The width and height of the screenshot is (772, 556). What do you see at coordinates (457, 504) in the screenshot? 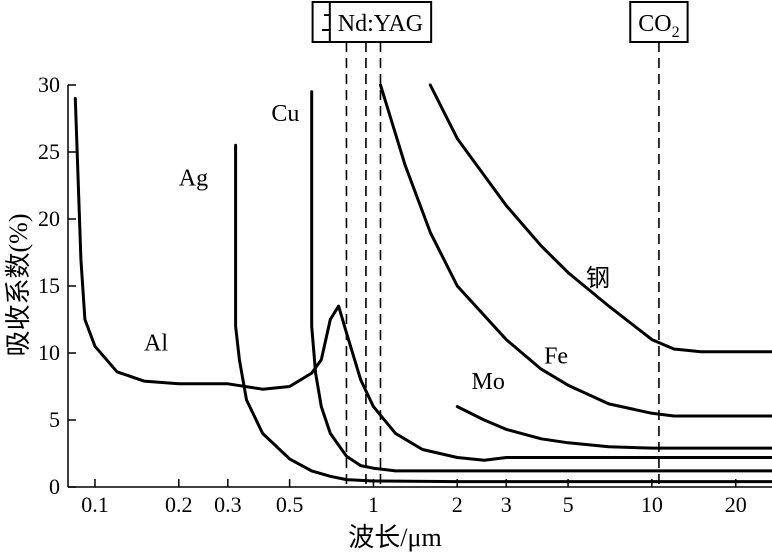
I see `x-tick-label: 2` at bounding box center [457, 504].